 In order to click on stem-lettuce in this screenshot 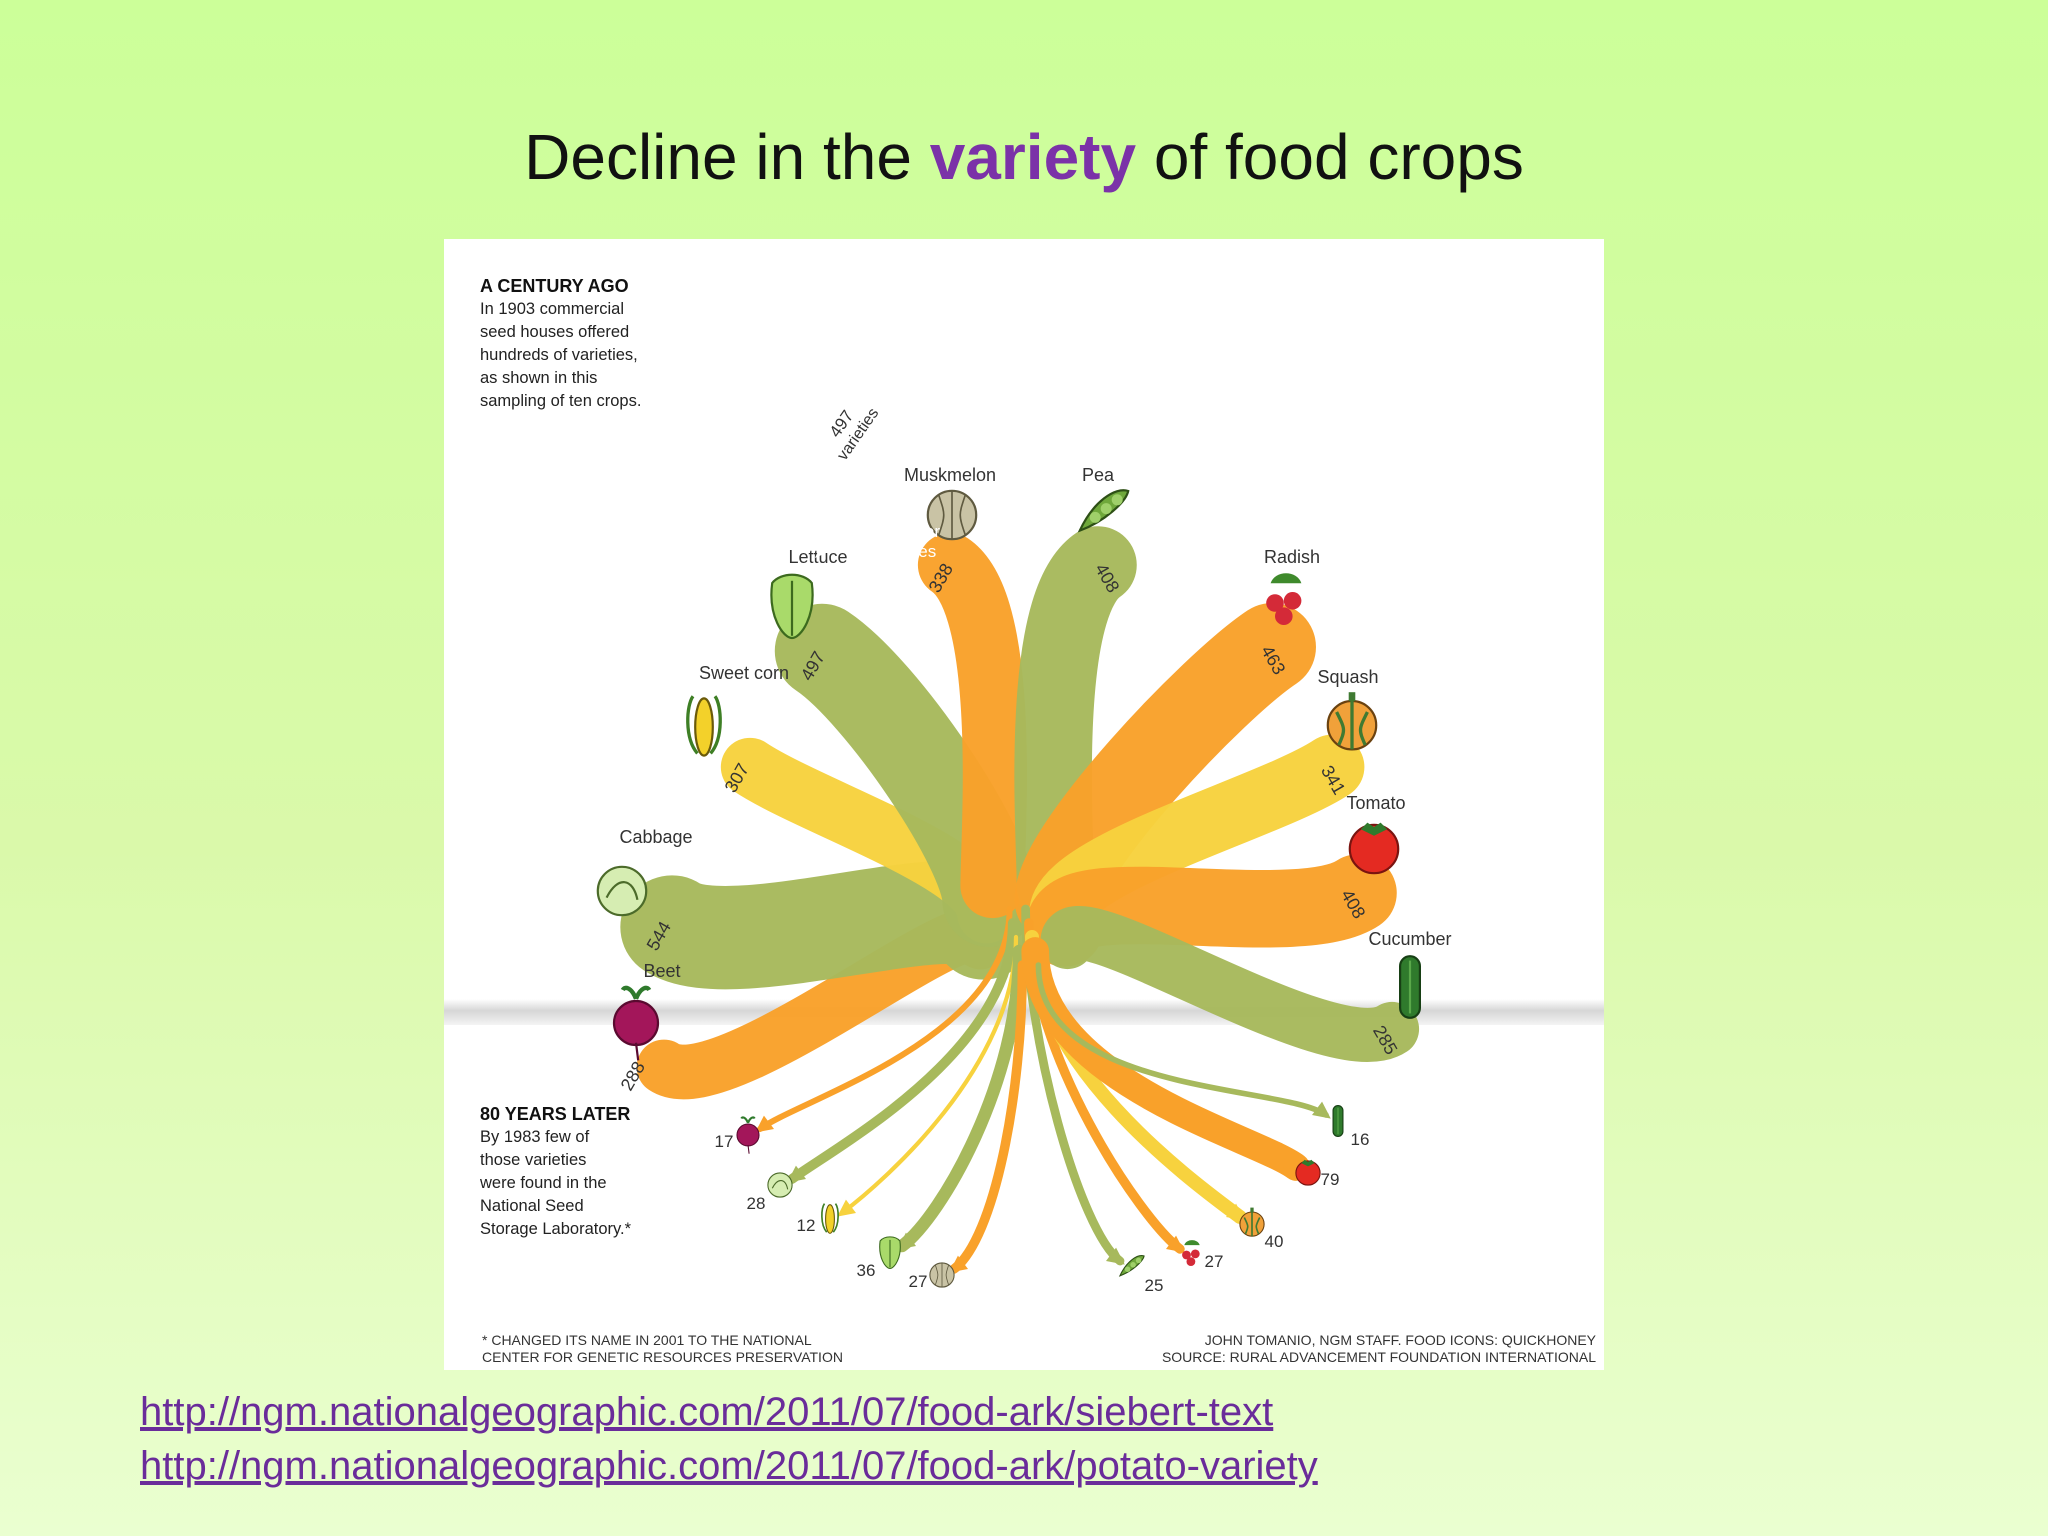, I will do `click(960, 1098)`.